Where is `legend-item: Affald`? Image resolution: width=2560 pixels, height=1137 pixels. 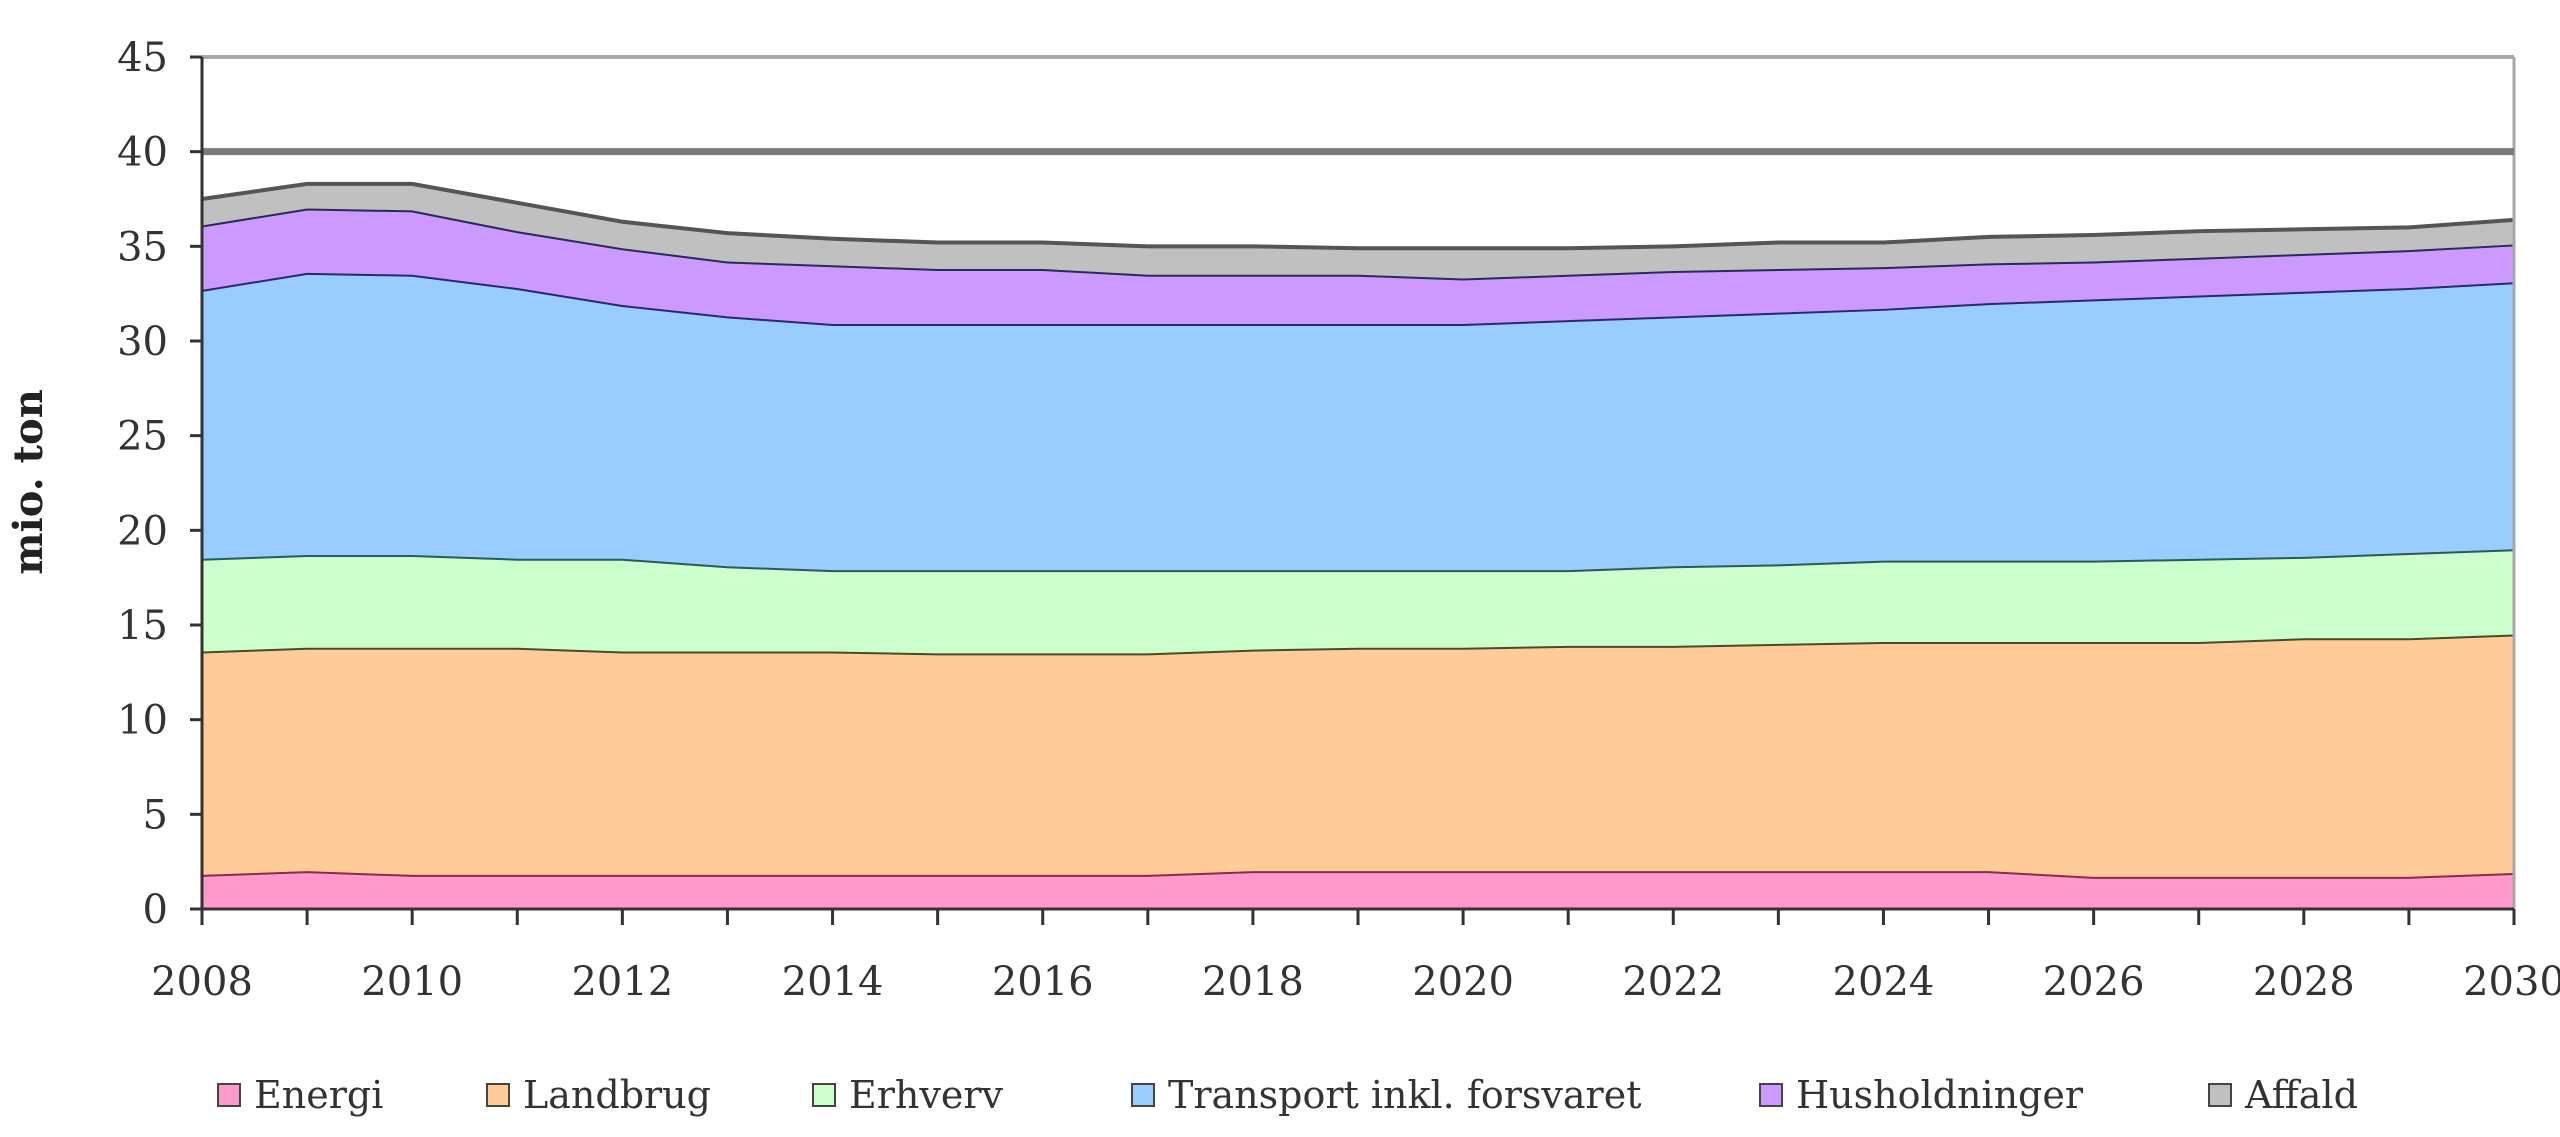
legend-item: Affald is located at coordinates (2283, 1095).